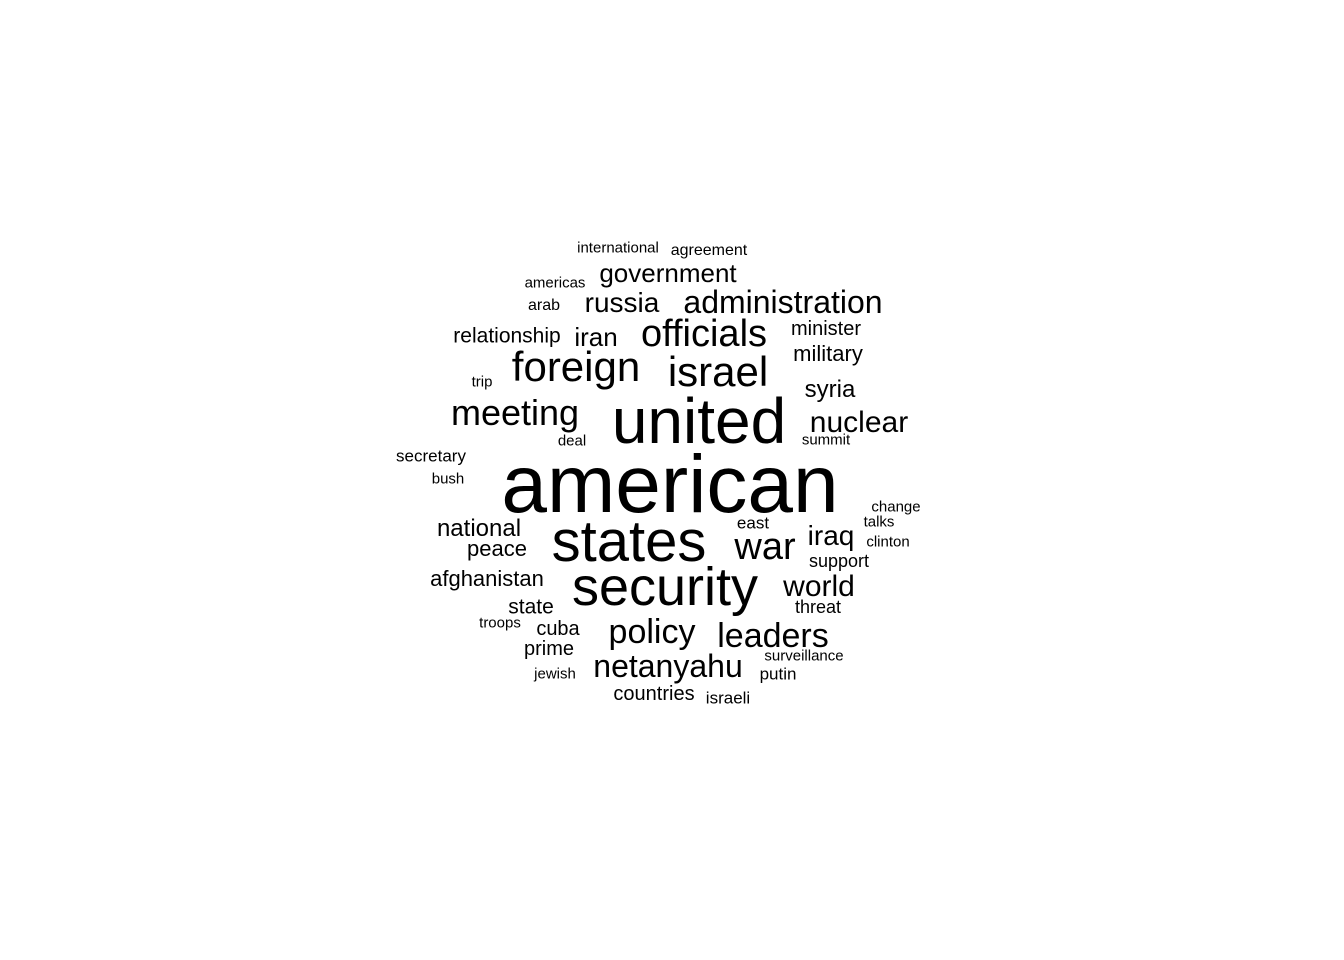 This screenshot has height=960, width=1344. What do you see at coordinates (718, 371) in the screenshot?
I see `word: israel` at bounding box center [718, 371].